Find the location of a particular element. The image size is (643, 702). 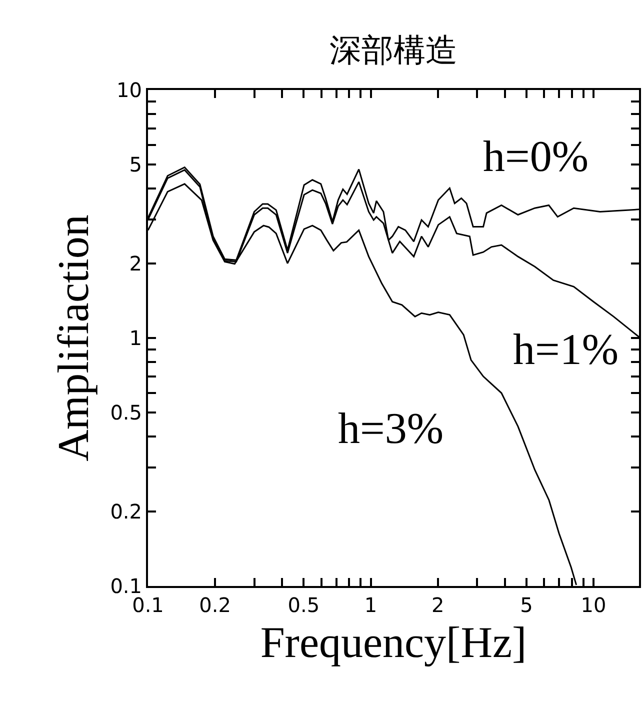

x-tick-label: 0.2 is located at coordinates (215, 605).